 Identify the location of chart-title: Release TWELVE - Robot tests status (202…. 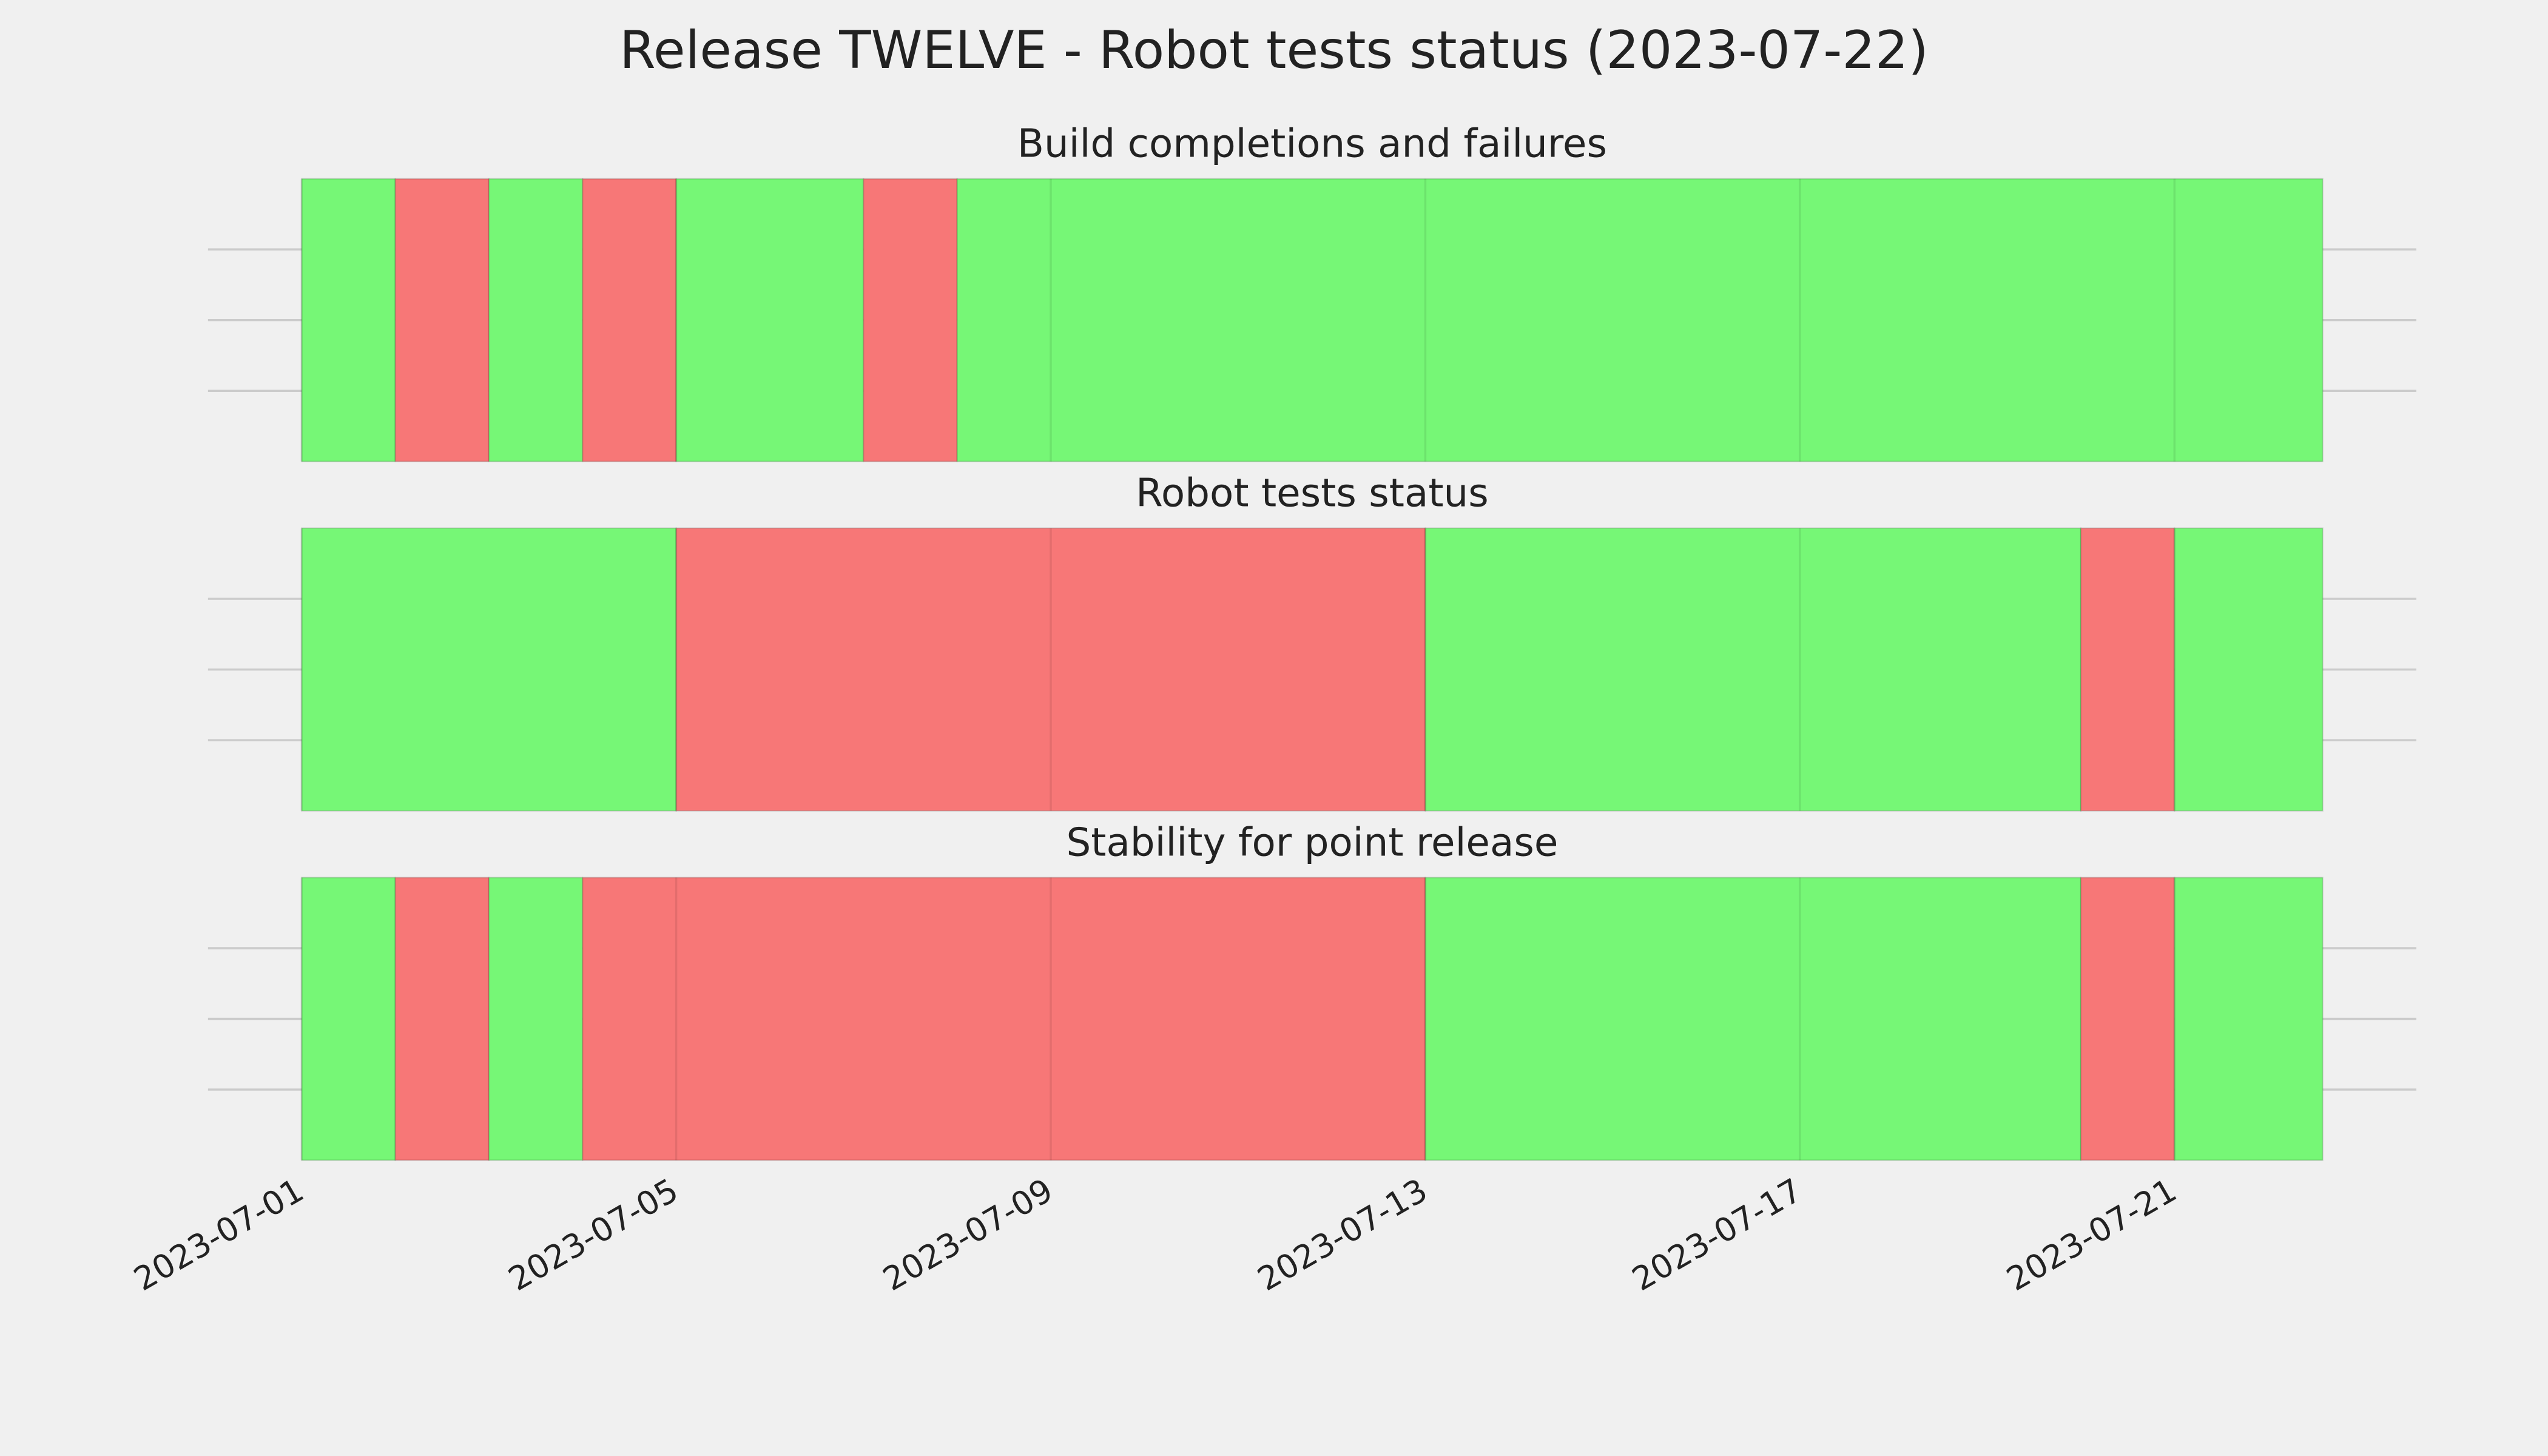
(1274, 50).